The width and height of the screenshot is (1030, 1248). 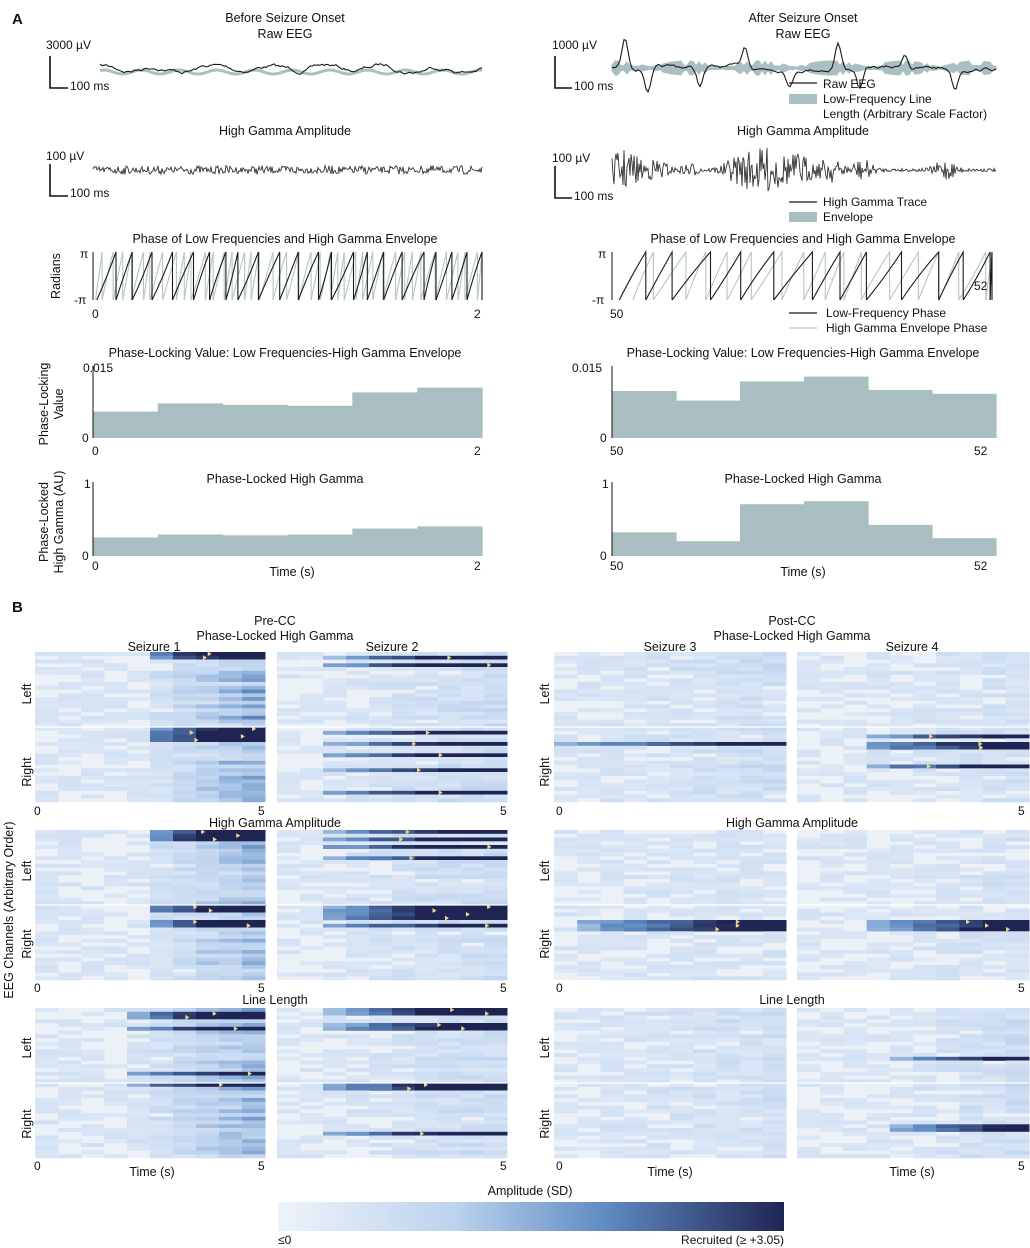 I want to click on after-raw-title: Raw EEG, so click(x=803, y=34).